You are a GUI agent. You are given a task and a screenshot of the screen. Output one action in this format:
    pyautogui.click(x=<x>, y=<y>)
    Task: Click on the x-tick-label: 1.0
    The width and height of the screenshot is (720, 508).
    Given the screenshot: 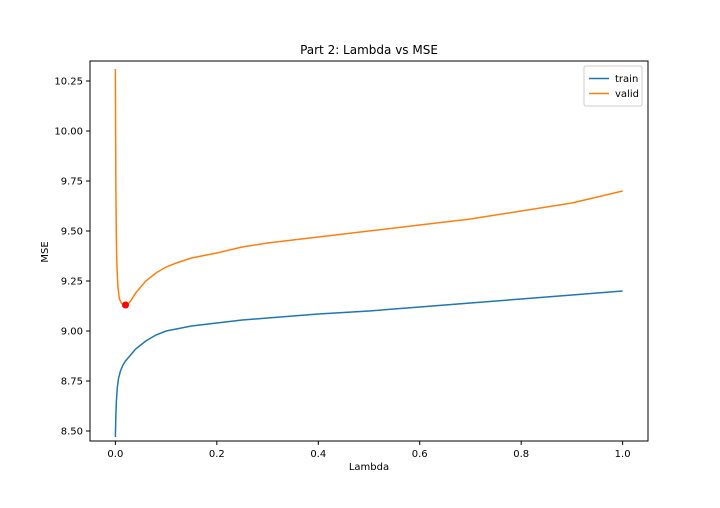 What is the action you would take?
    pyautogui.click(x=623, y=454)
    